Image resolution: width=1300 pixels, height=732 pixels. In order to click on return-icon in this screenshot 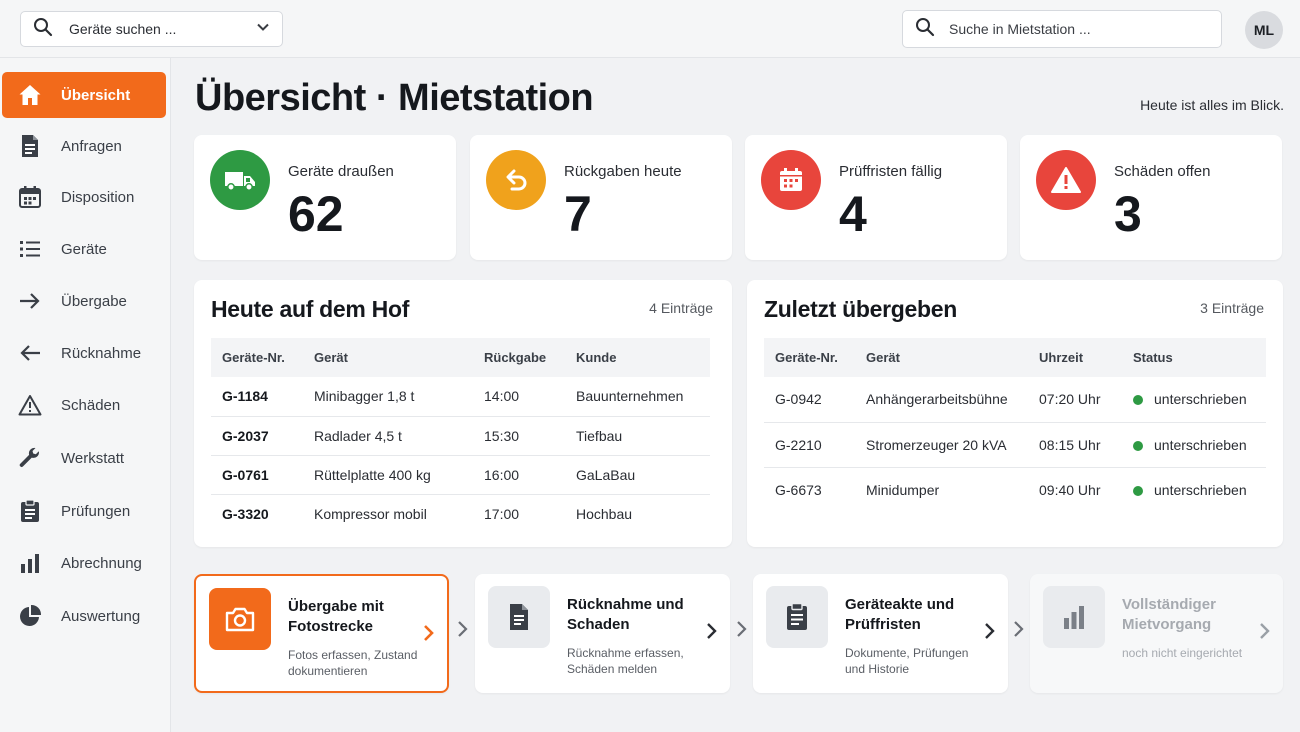, I will do `click(516, 180)`.